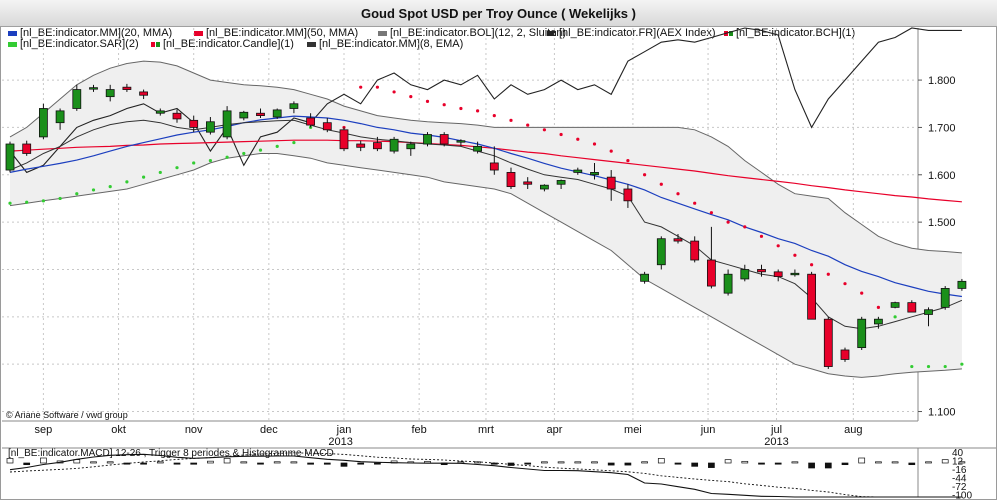  What do you see at coordinates (631, 33) in the screenshot?
I see `legend-item: [nl_BE:indicator.FR](AEX Index)` at bounding box center [631, 33].